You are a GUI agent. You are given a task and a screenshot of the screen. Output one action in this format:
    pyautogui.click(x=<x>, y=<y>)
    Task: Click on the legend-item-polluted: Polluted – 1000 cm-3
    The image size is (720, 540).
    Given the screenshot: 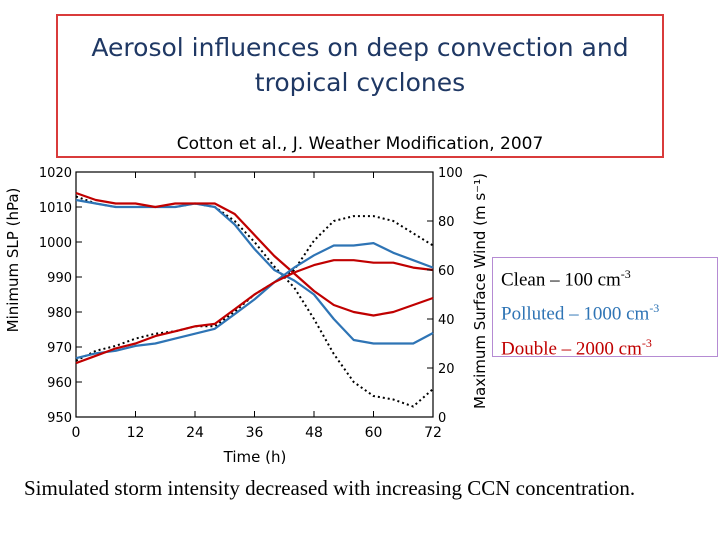 What is the action you would take?
    pyautogui.click(x=580, y=313)
    